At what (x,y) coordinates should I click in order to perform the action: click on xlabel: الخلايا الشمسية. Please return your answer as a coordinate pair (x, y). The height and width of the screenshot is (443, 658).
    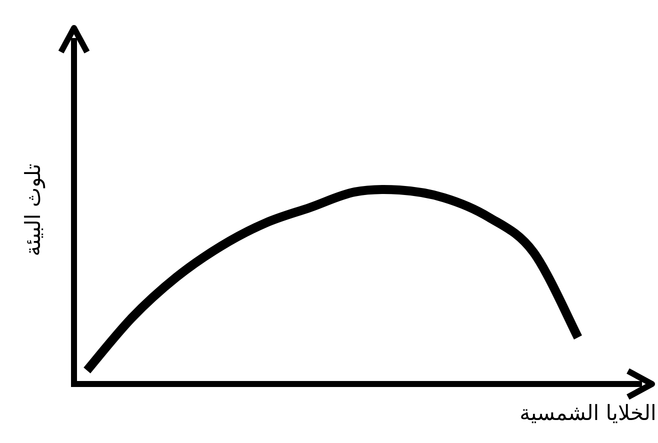
    Looking at the image, I should click on (588, 413).